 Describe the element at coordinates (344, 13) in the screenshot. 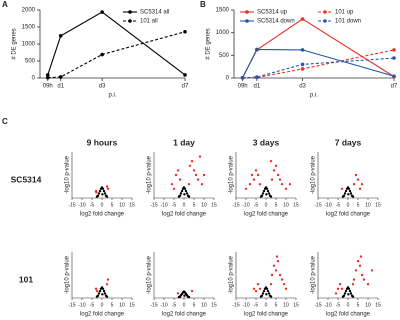

I see `legend-label: 101 up` at that location.